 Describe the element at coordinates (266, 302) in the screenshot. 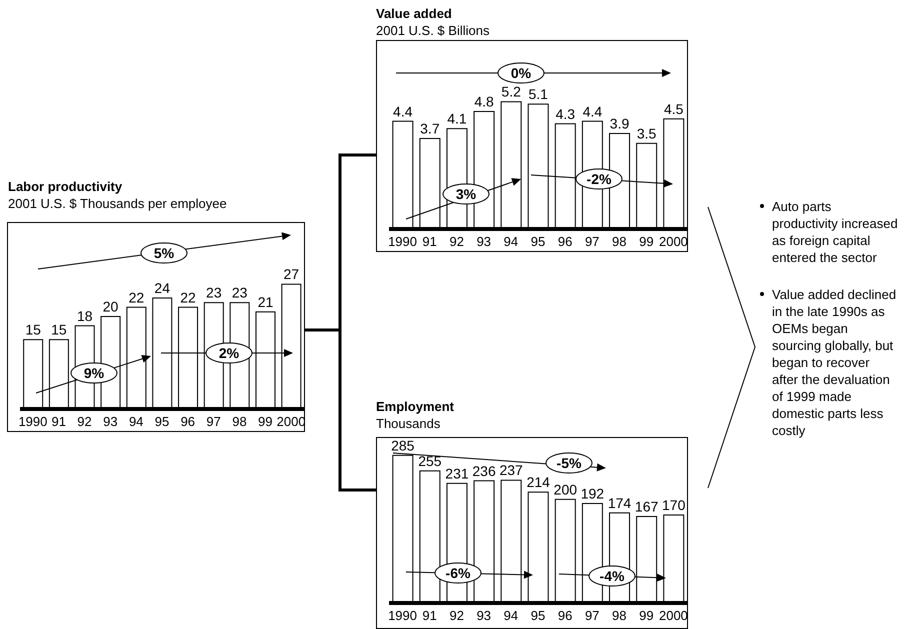

I see `data-label: 21` at that location.